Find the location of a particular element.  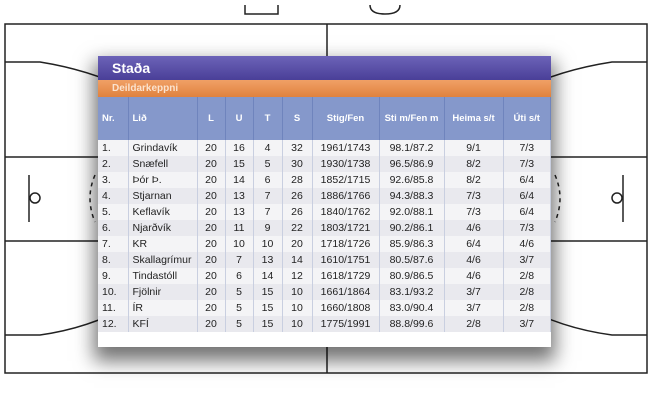

column-header-lost: T is located at coordinates (268, 118).